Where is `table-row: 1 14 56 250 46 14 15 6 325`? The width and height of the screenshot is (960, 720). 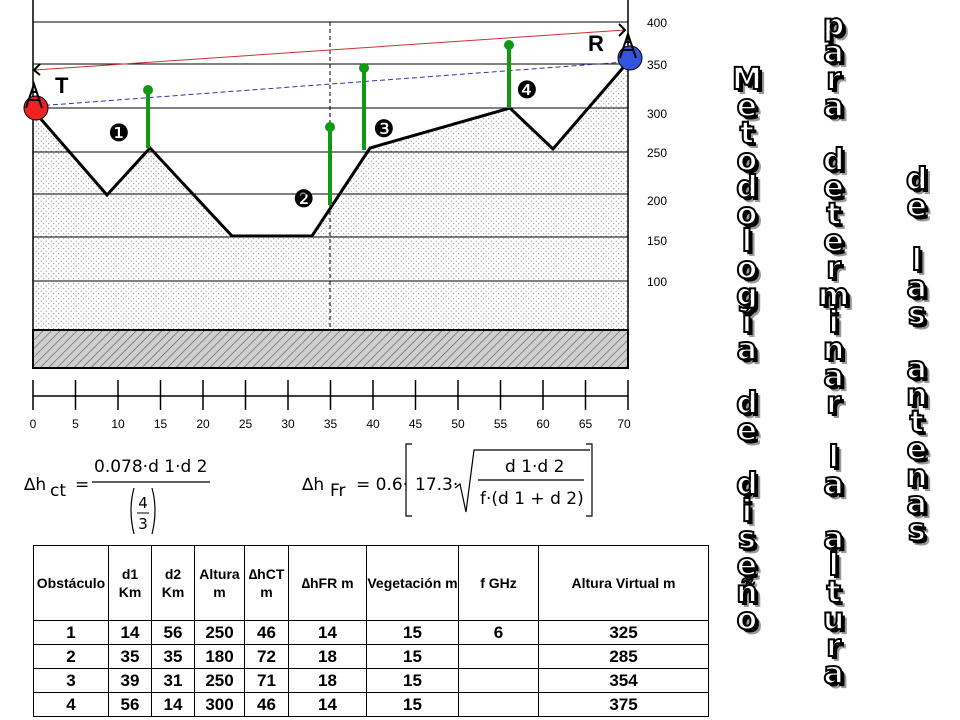
table-row: 1 14 56 250 46 14 15 6 325 is located at coordinates (371, 632).